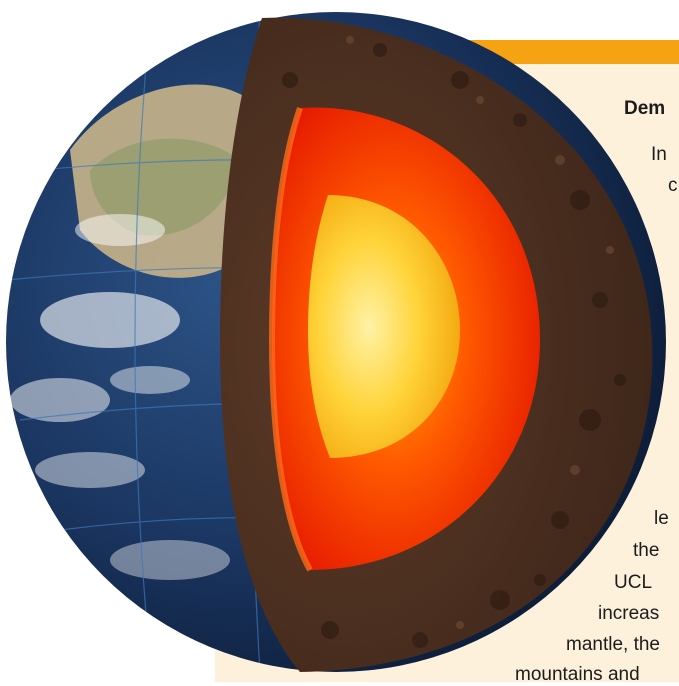 This screenshot has width=679, height=686. What do you see at coordinates (646, 550) in the screenshot?
I see `article-line-4: the` at bounding box center [646, 550].